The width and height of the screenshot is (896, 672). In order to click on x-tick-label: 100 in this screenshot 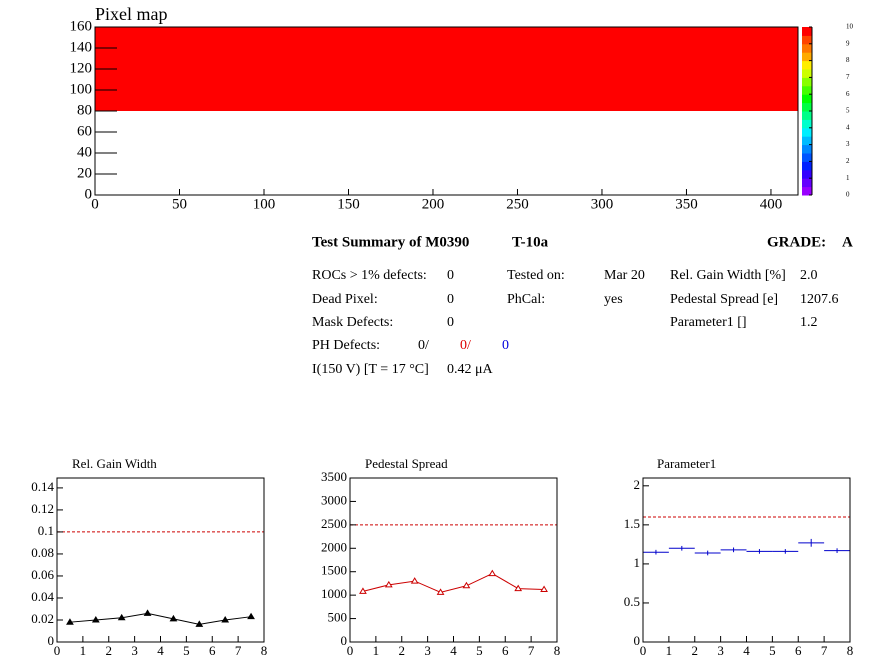, I will do `click(264, 204)`.